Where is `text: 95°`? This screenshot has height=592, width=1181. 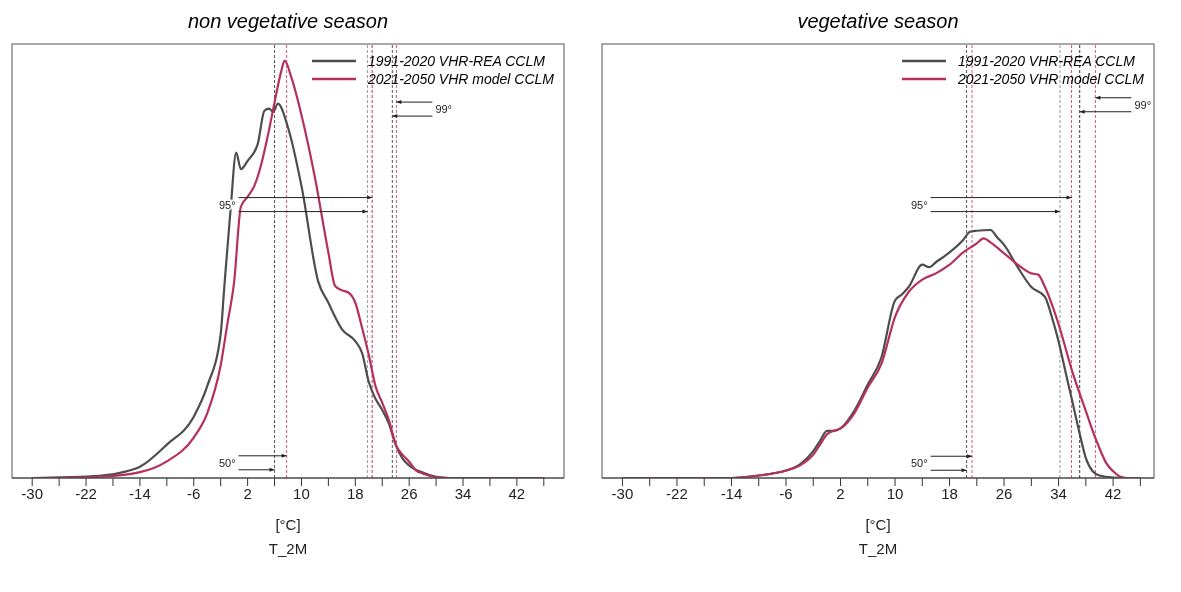 text: 95° is located at coordinates (919, 204).